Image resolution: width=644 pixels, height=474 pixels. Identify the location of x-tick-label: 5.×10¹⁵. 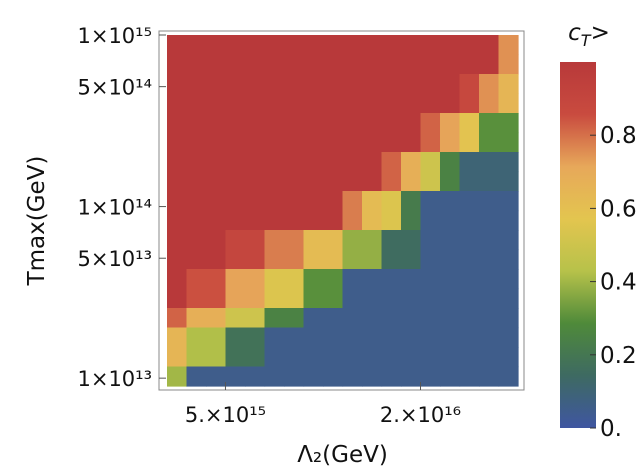
(225, 415).